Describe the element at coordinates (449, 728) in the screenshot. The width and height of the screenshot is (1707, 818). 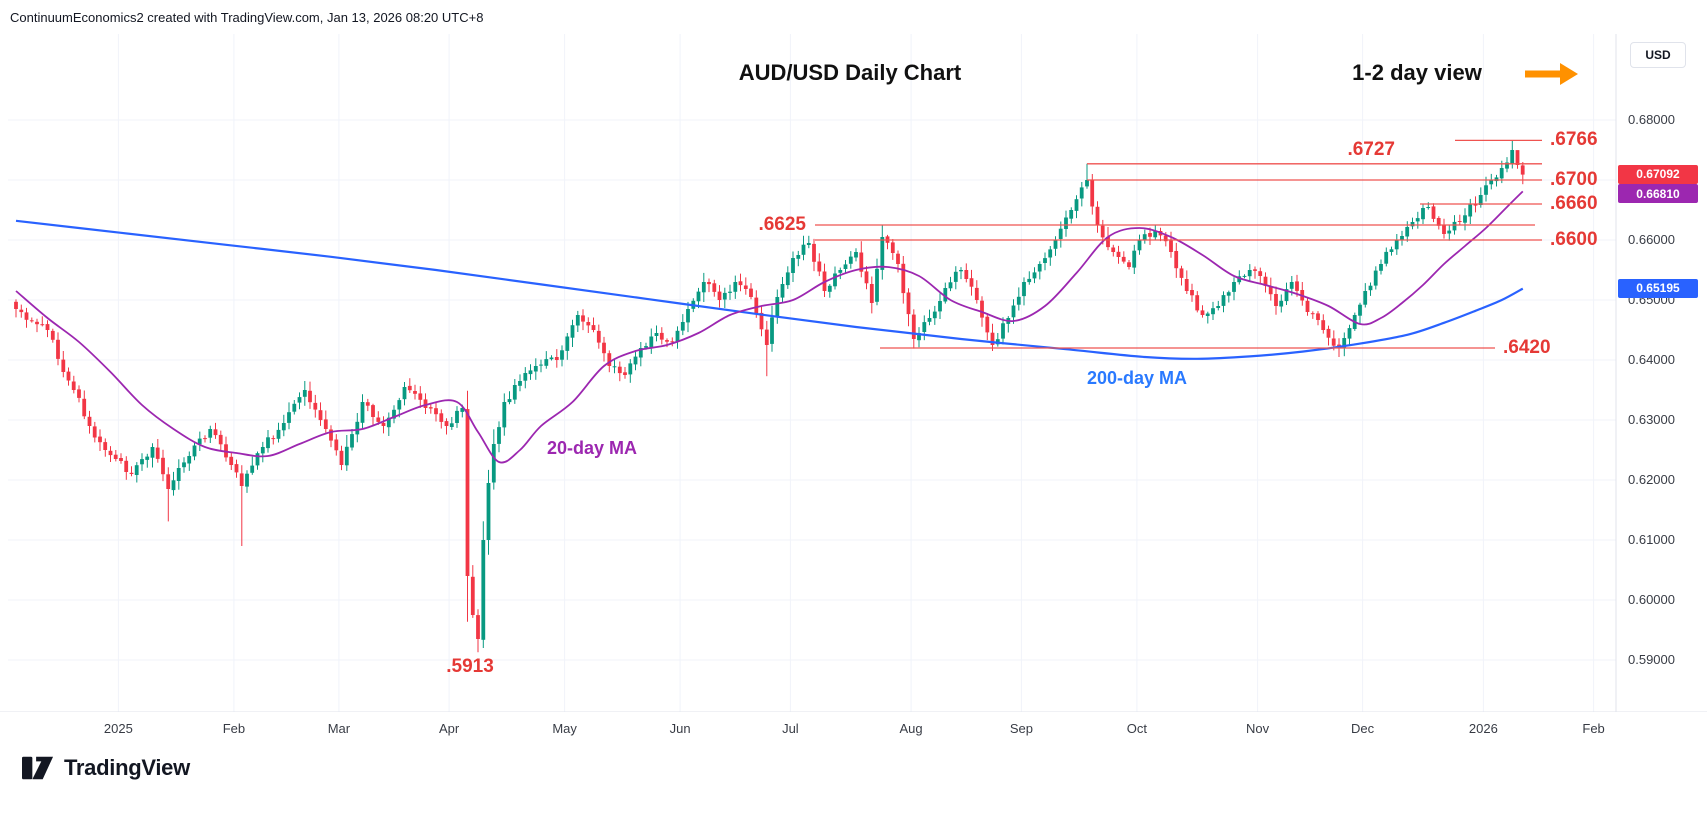
I see `time-tick-label-apr: Apr` at that location.